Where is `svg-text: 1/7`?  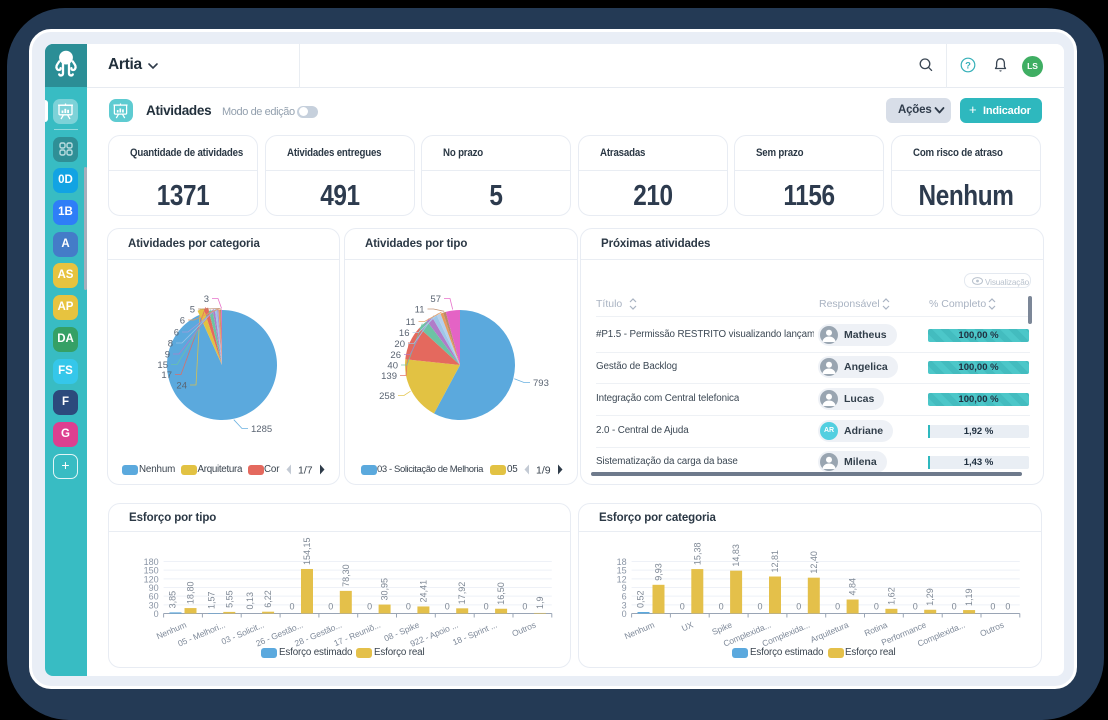 svg-text: 1/7 is located at coordinates (305, 471).